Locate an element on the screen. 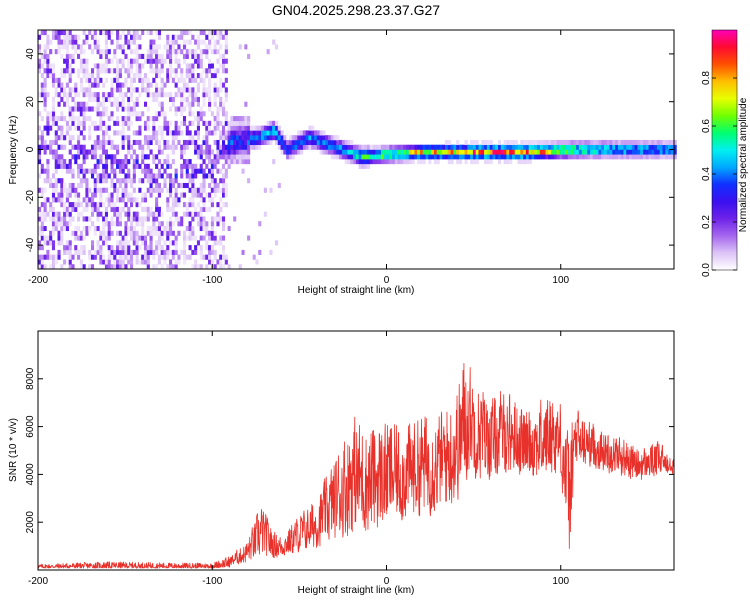 The image size is (750, 605). snr-y-tick-label: 6000 is located at coordinates (30, 426).